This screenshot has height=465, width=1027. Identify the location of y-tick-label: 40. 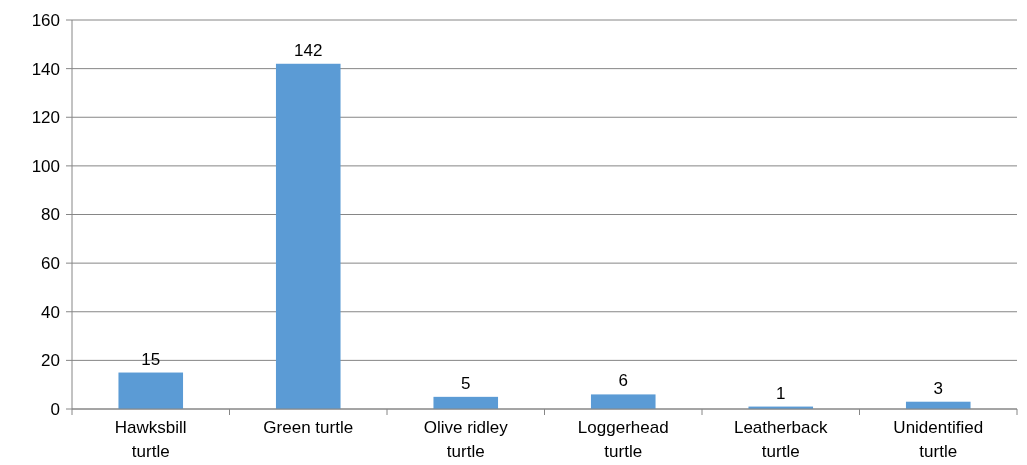
(50, 312).